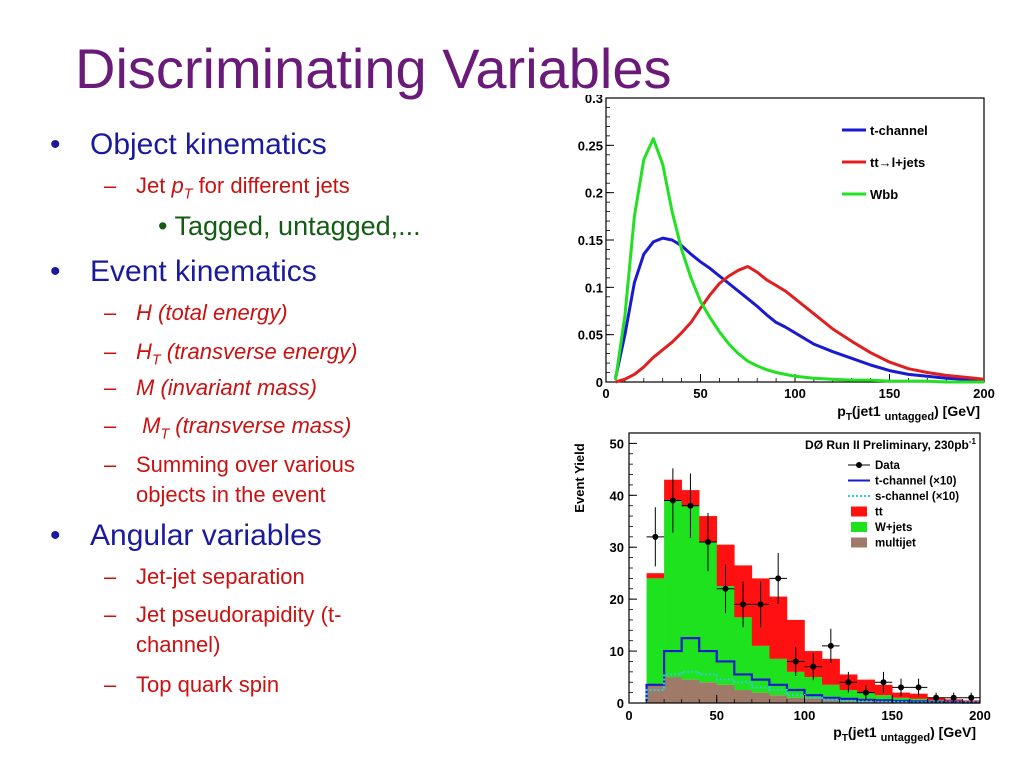 This screenshot has height=768, width=1024. What do you see at coordinates (620, 703) in the screenshot?
I see `chart2-y-tick-label: 0` at bounding box center [620, 703].